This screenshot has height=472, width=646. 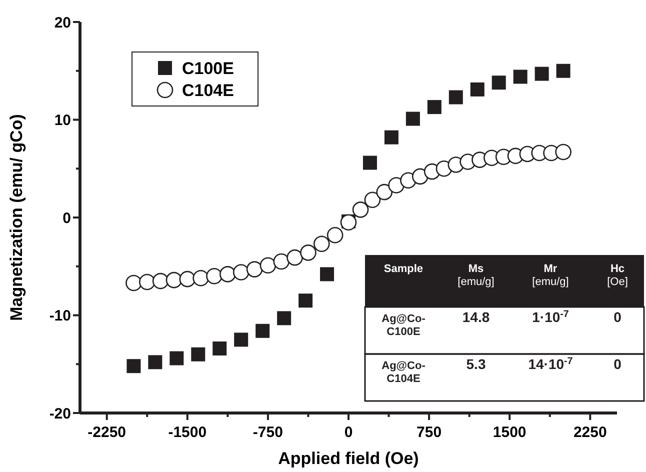 I want to click on annotation: Ag@Co- C104E, so click(x=404, y=372).